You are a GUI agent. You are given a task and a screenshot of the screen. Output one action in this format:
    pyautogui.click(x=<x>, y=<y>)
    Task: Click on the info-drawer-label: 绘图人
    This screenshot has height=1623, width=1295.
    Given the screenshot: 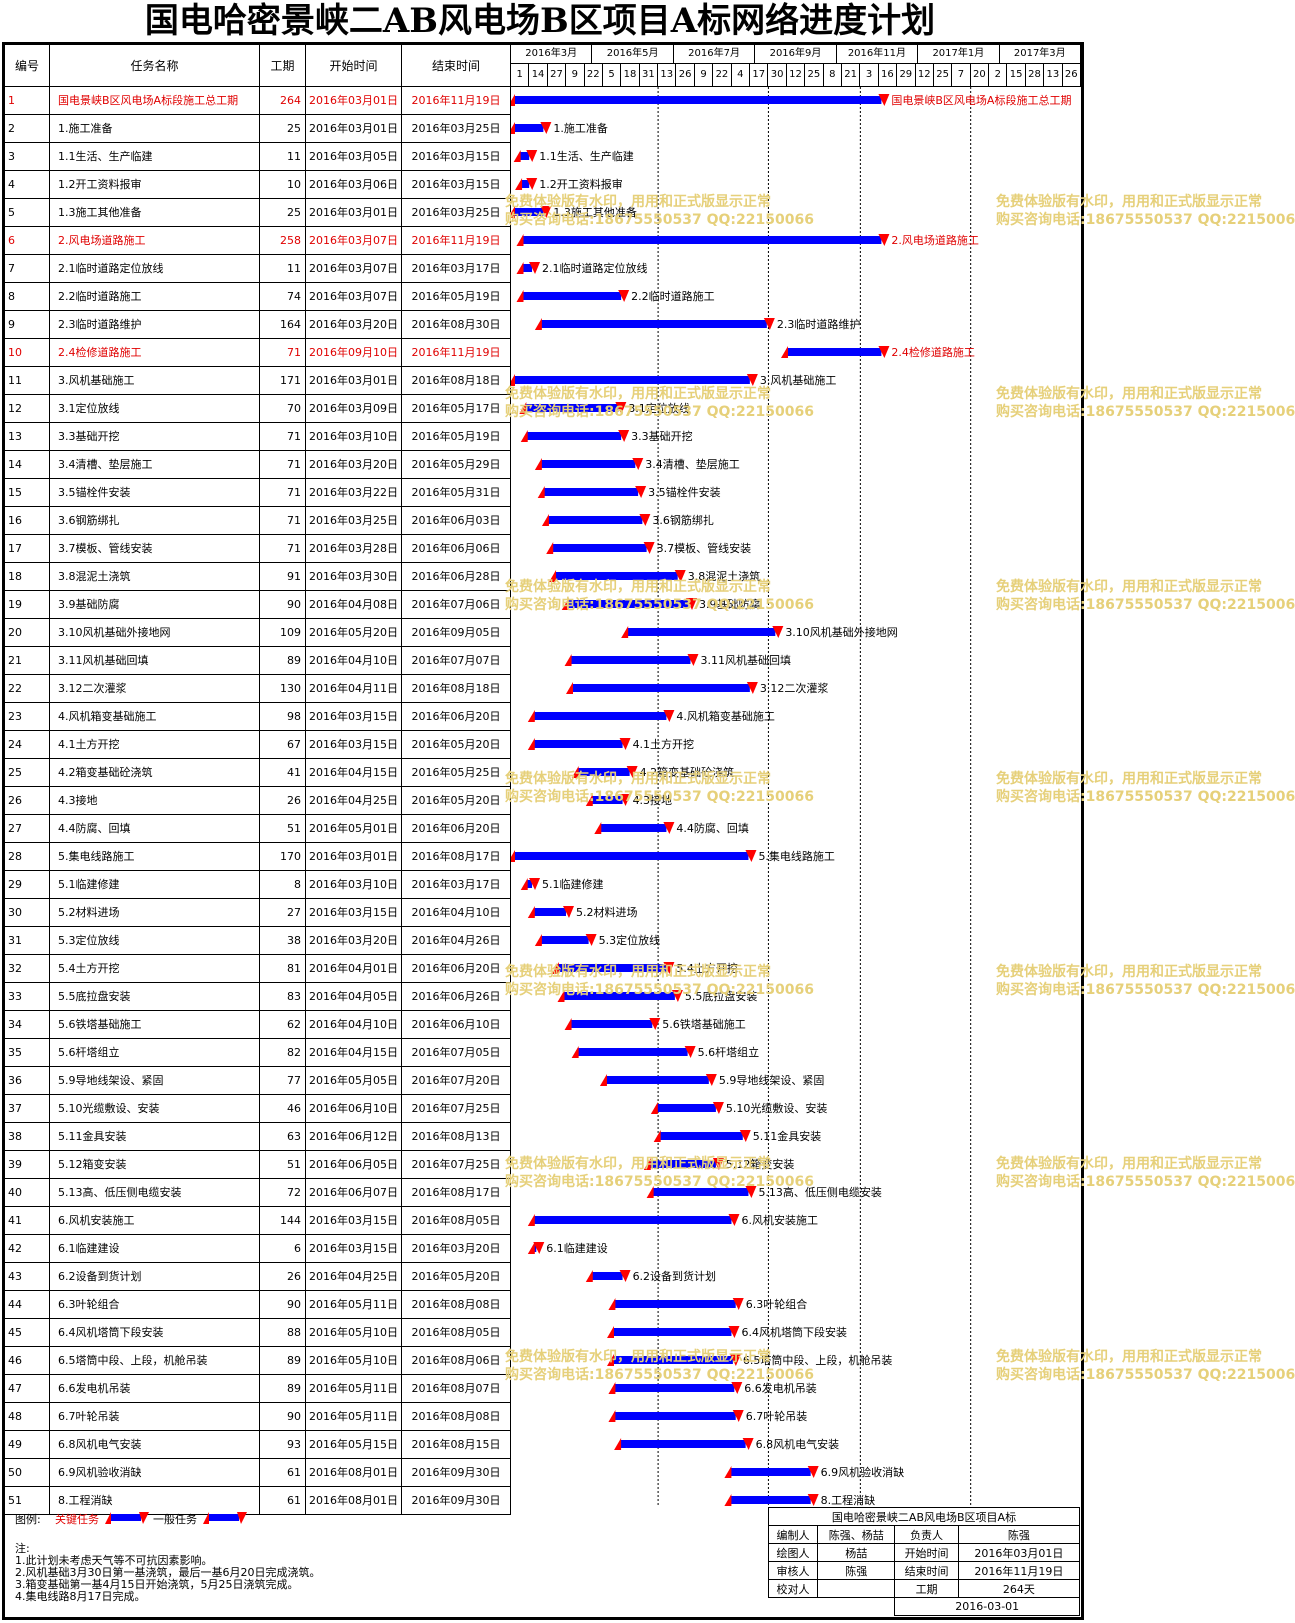 What is the action you would take?
    pyautogui.click(x=793, y=1552)
    